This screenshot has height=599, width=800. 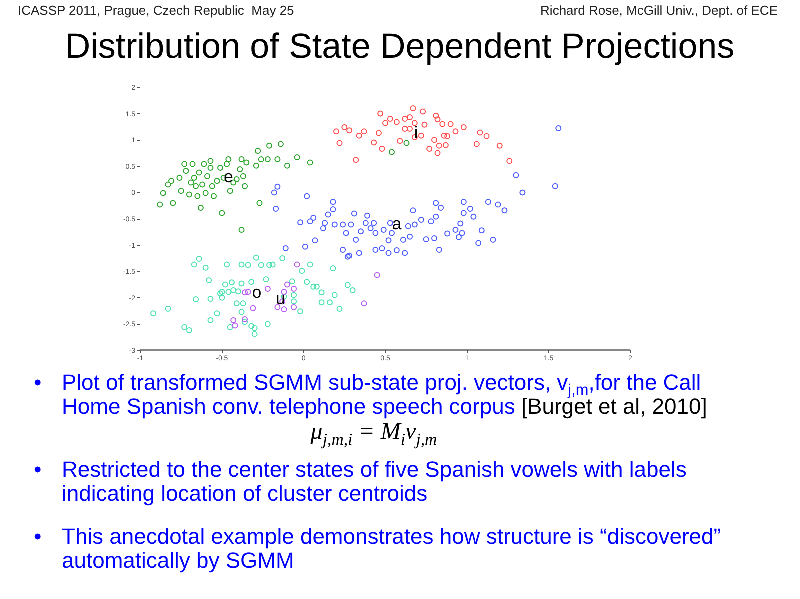 What do you see at coordinates (378, 548) in the screenshot?
I see `text: • This anecdotal example demonstrates how structure is “discovered” automatically by SGMM` at bounding box center [378, 548].